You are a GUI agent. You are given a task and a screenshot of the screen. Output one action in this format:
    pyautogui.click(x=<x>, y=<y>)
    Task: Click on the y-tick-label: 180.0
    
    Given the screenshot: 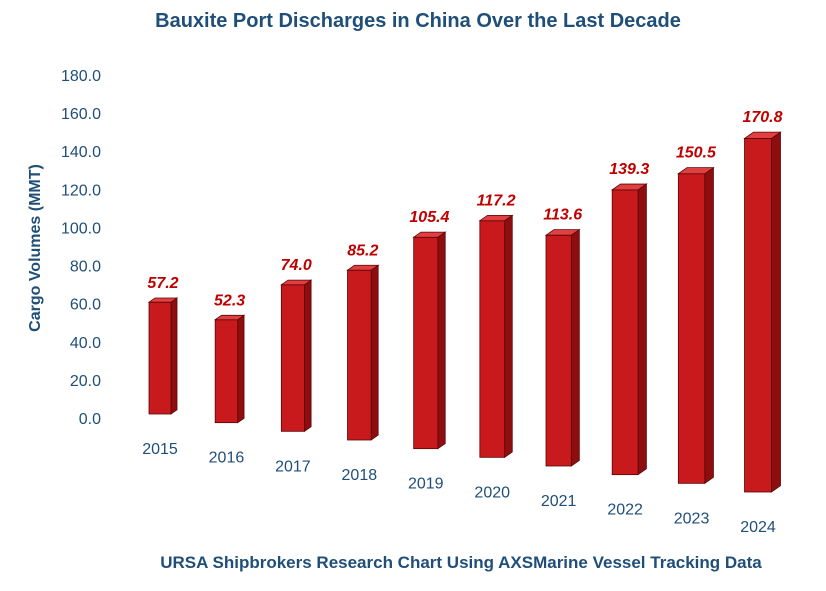 What is the action you would take?
    pyautogui.click(x=81, y=76)
    